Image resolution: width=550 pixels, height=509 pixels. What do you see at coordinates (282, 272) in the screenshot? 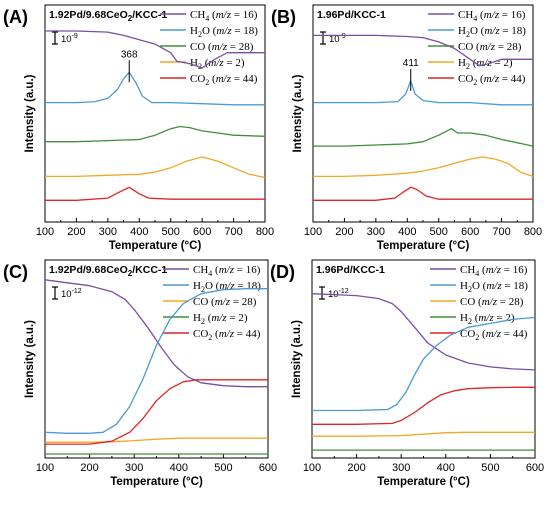
I see `panel-letter: (D)` at bounding box center [282, 272].